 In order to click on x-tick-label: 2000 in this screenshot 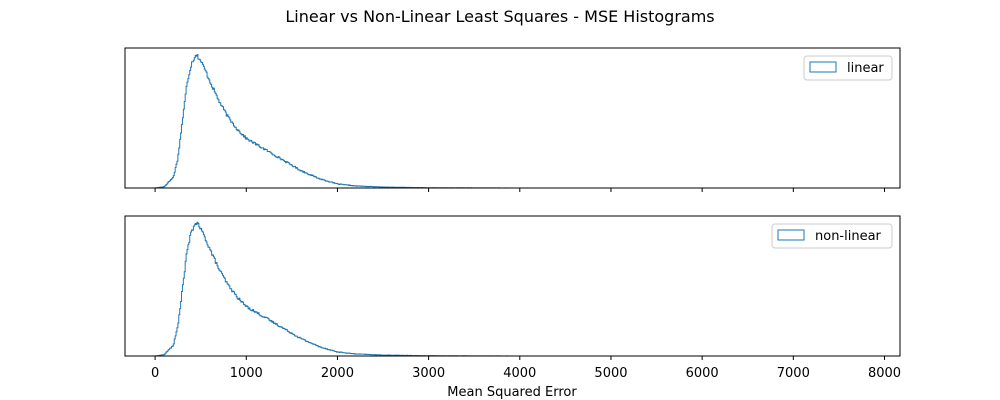, I will do `click(337, 373)`.